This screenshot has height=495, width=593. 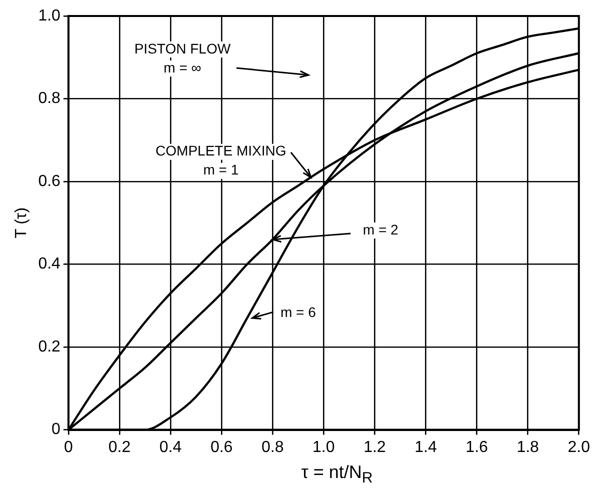 I want to click on x-tick-label: 1.4, so click(x=425, y=447).